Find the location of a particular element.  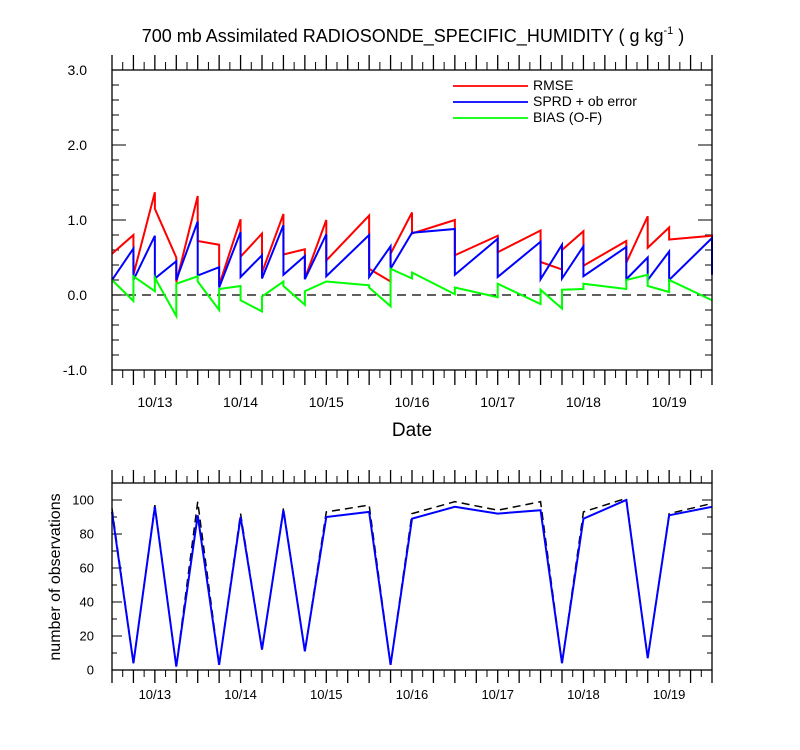

top-xtick-label: 10/17 is located at coordinates (497, 402).